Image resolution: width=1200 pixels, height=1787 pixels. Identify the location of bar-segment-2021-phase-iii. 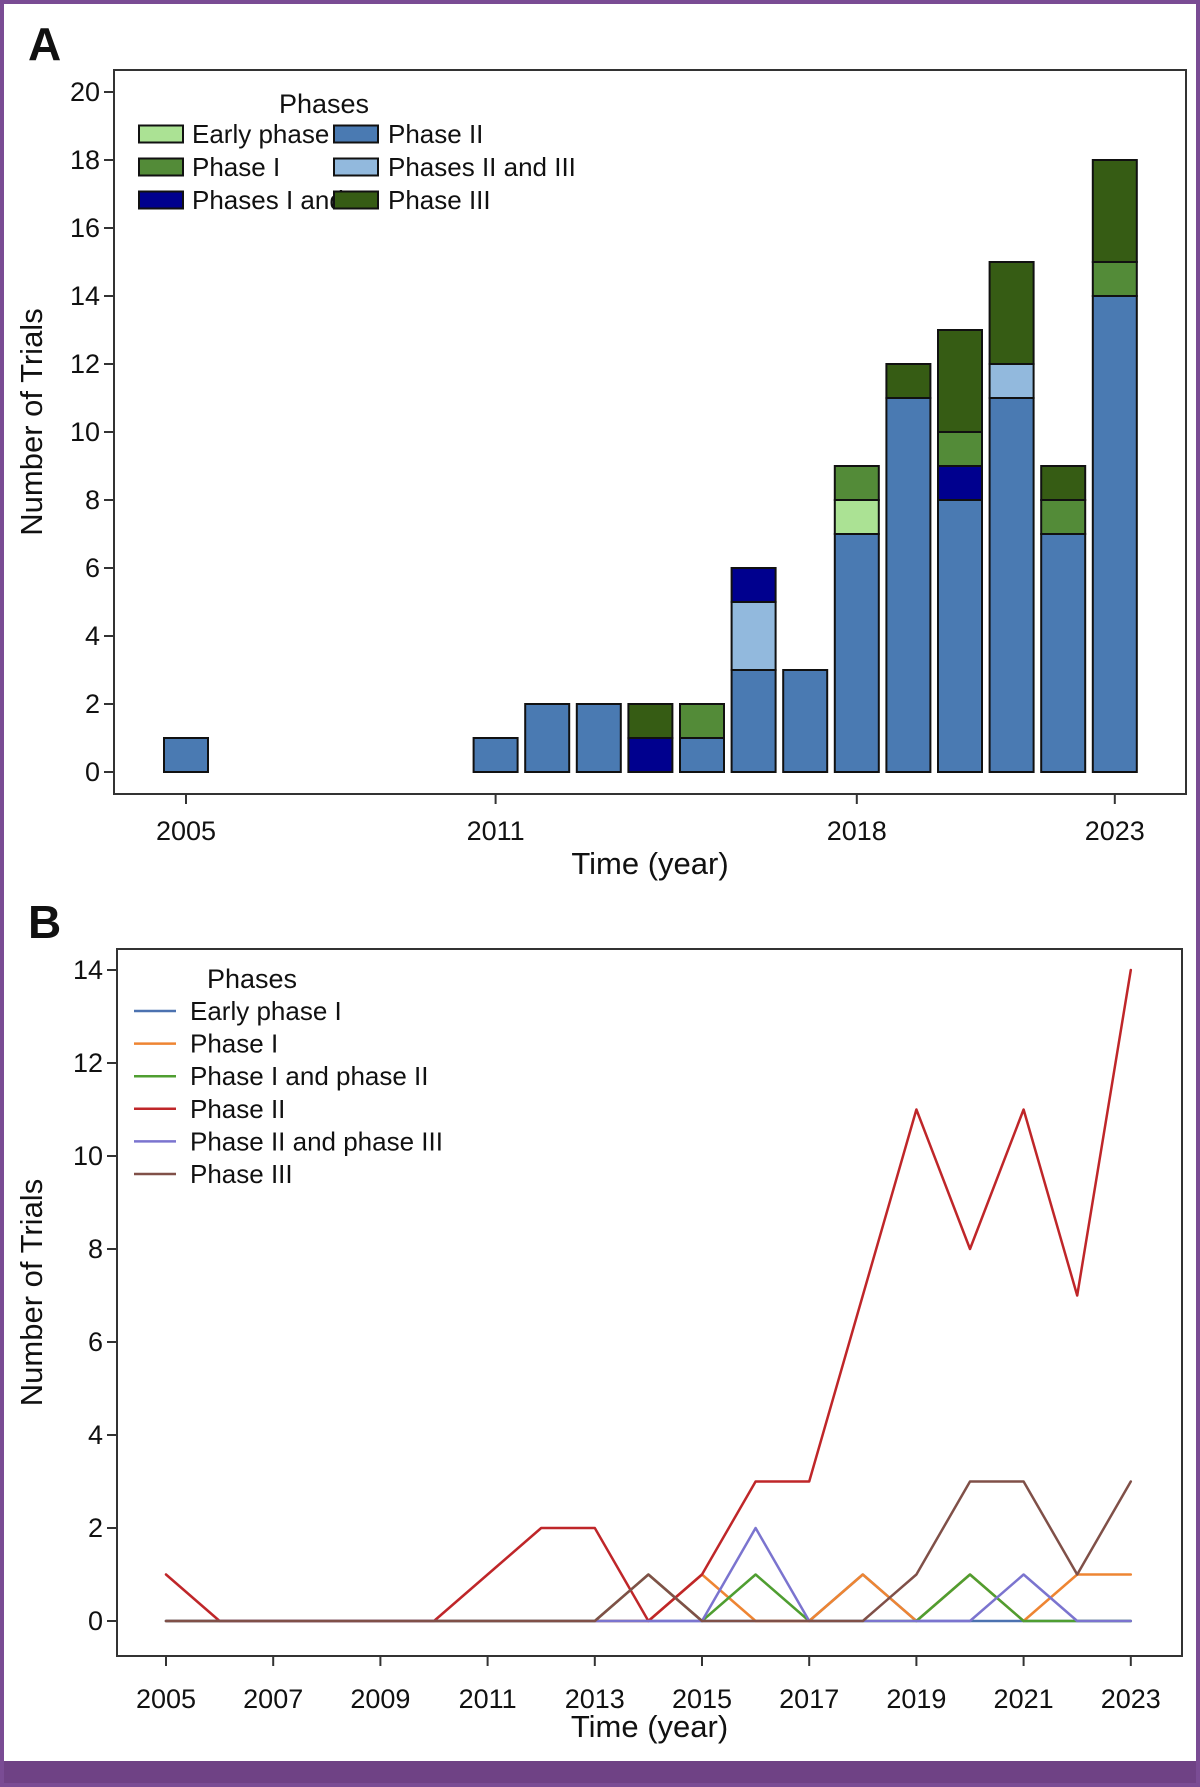
(1011, 313).